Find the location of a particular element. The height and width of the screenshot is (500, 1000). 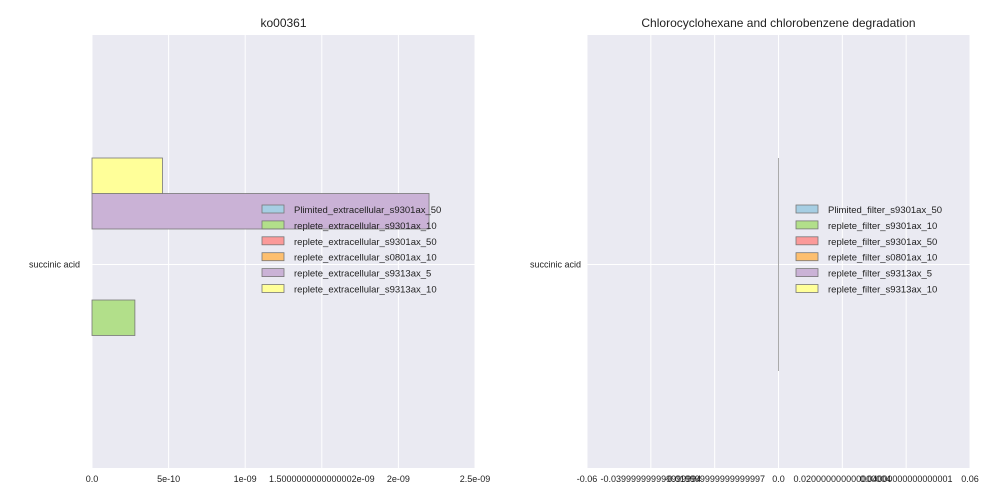

x-tick-label: 5e-10 is located at coordinates (168, 479).